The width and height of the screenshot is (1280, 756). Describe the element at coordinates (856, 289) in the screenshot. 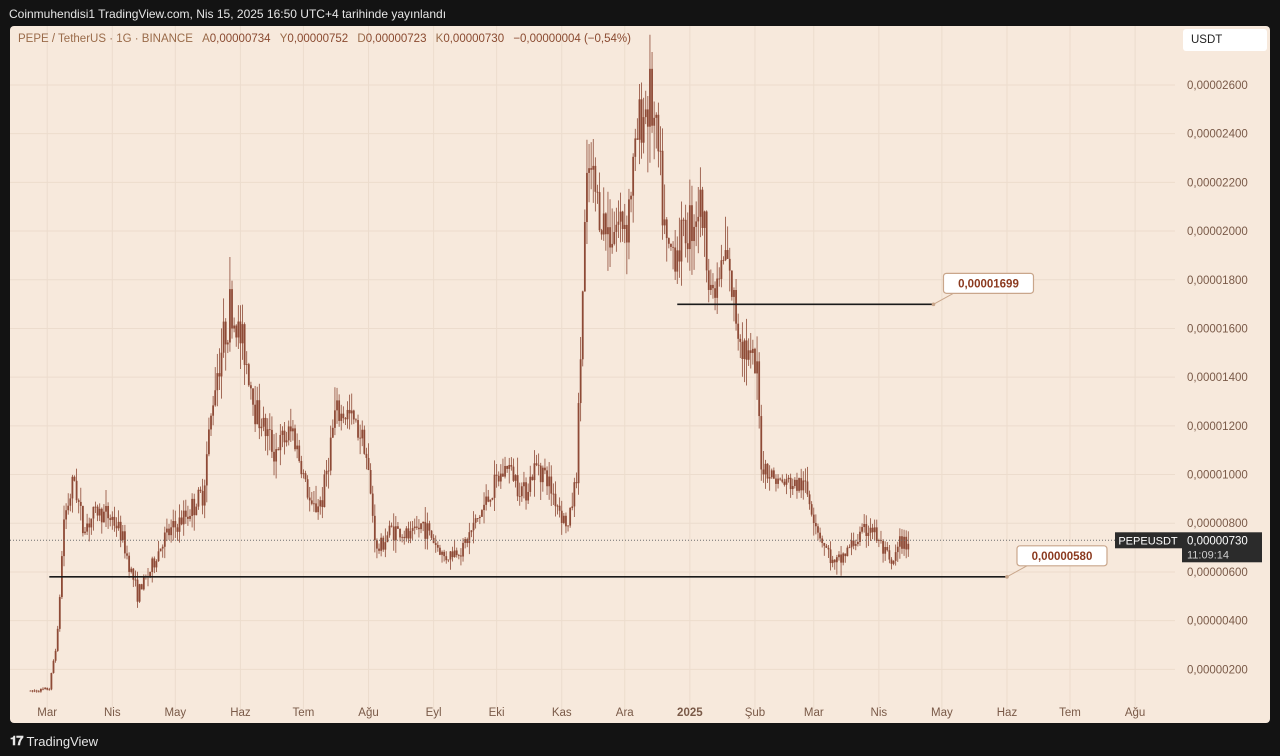

I see `horizontal-line-1: 0,00001699` at that location.